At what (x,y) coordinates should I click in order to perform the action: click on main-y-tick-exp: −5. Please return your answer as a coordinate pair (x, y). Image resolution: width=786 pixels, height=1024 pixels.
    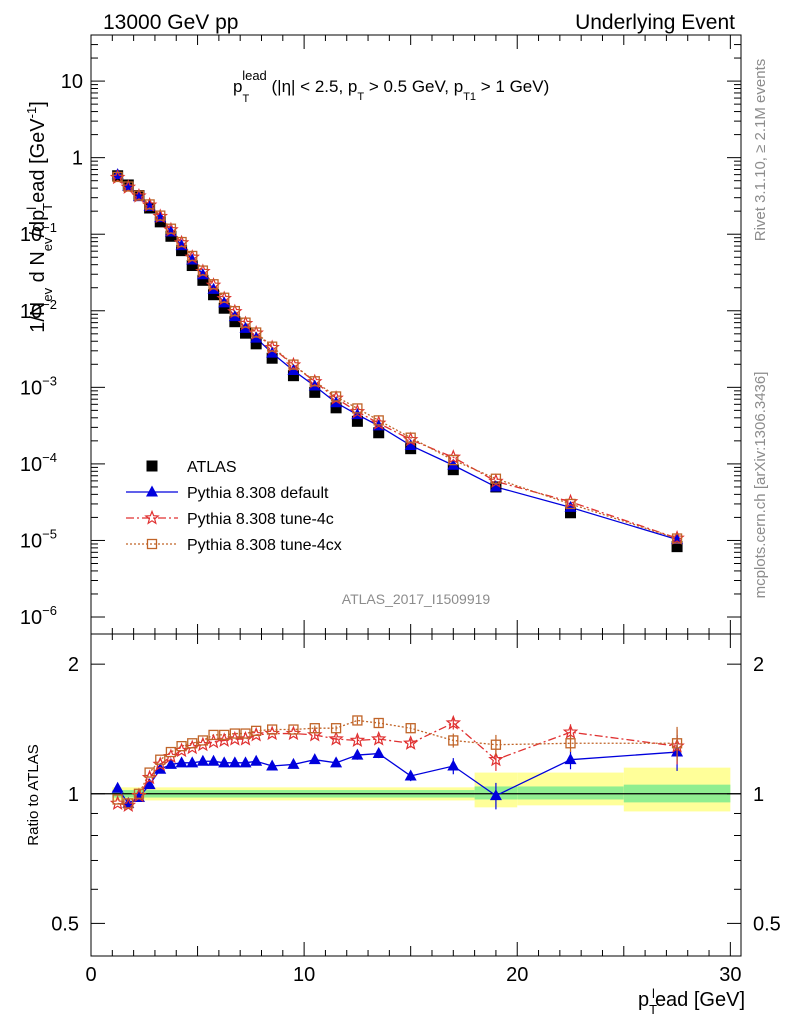
    Looking at the image, I should click on (49, 533).